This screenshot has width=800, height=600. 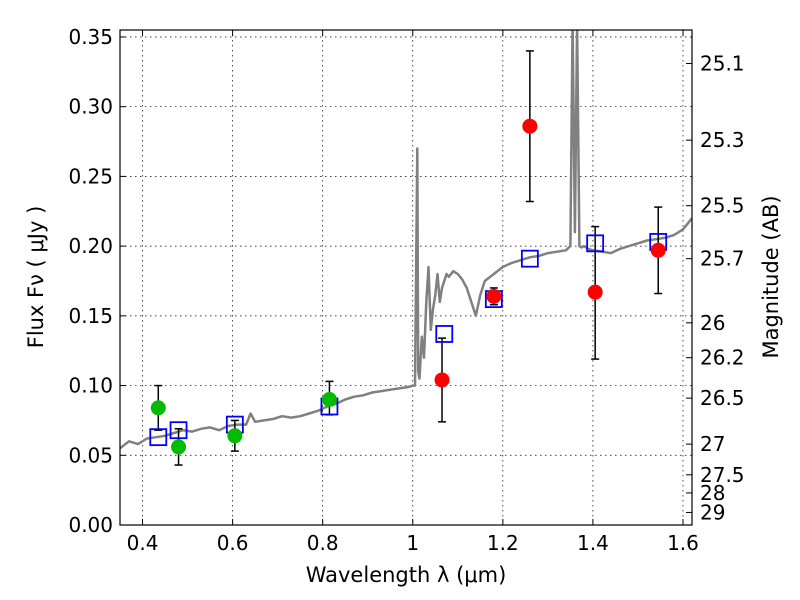 What do you see at coordinates (143, 543) in the screenshot?
I see `x-tick-label: 0.4` at bounding box center [143, 543].